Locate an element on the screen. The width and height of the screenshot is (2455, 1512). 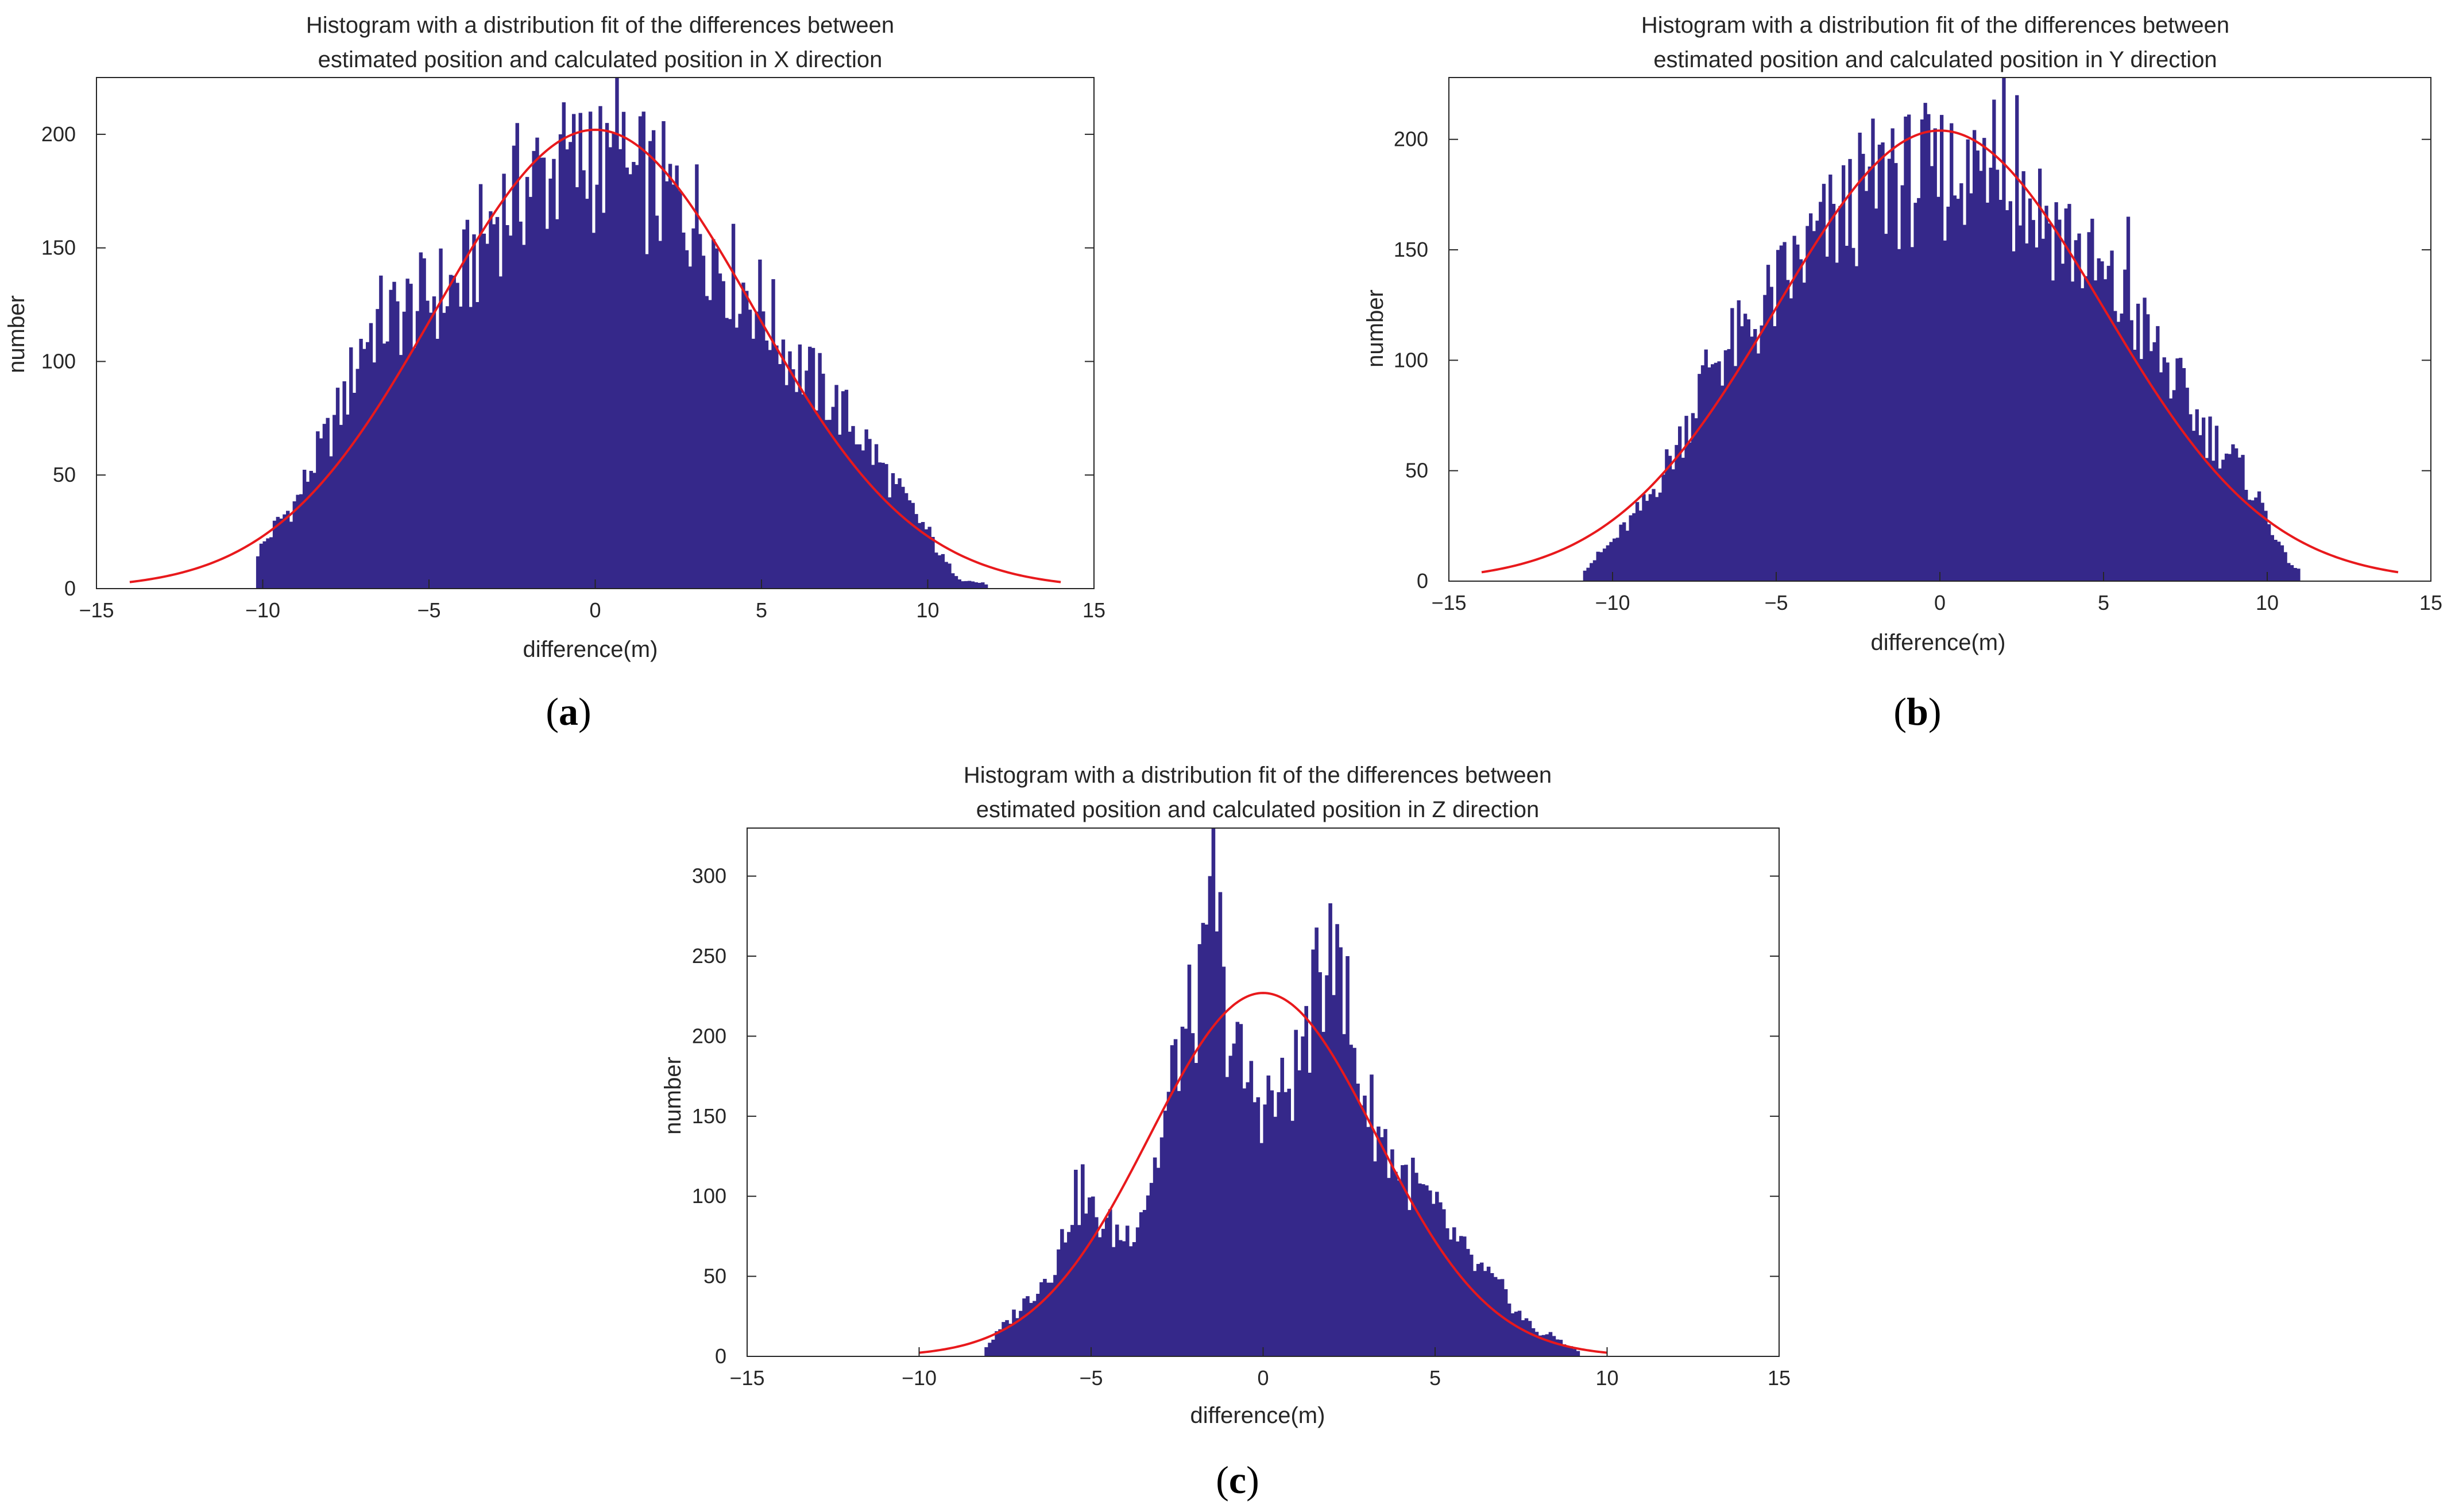
panel-letter-b: b is located at coordinates (1918, 711).